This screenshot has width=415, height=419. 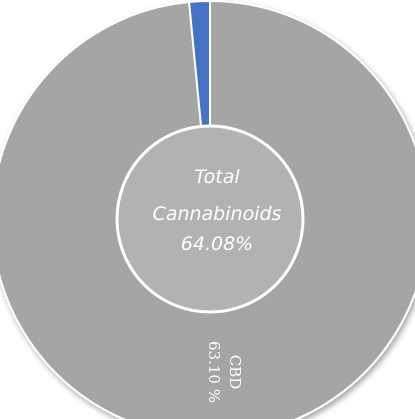 I want to click on center-label: Total Cannabinoids 64.08%, so click(x=217, y=210).